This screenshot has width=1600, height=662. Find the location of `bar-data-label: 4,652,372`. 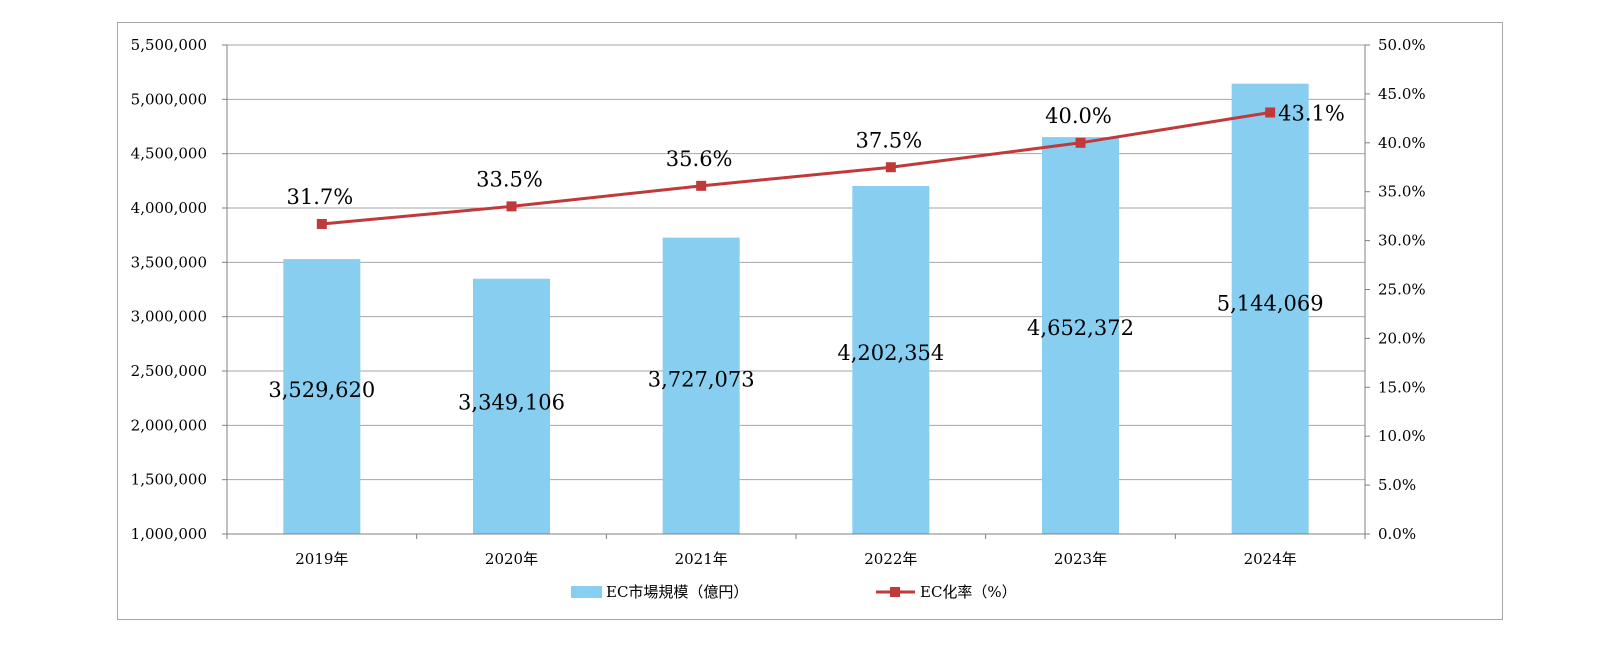

bar-data-label: 4,652,372 is located at coordinates (1080, 328).